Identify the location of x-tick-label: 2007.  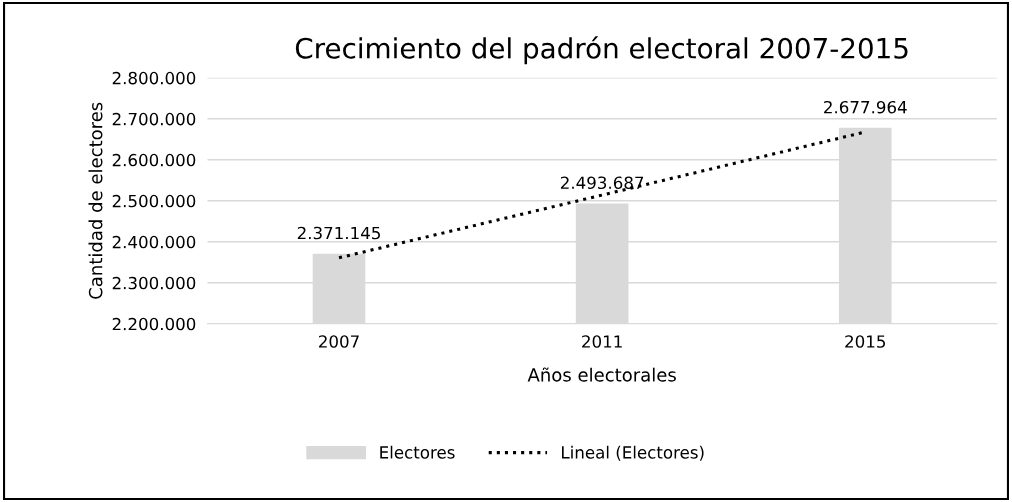
(339, 341).